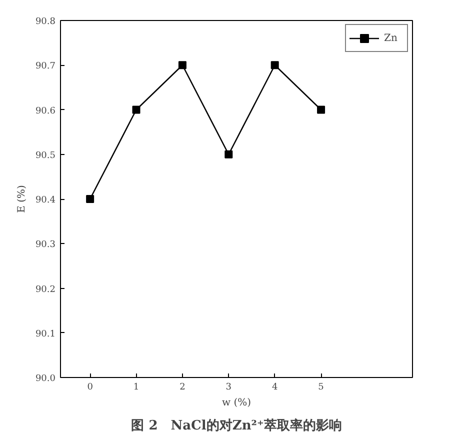 The width and height of the screenshot is (452, 438). I want to click on x-axis-title: w (%), so click(237, 403).